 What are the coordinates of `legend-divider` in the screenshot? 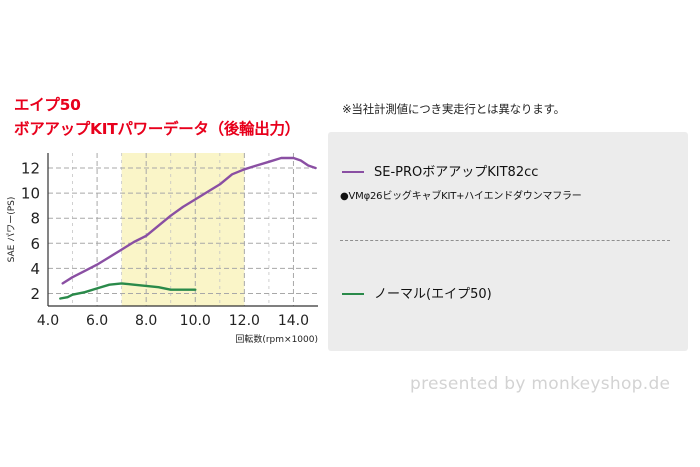 It's located at (505, 240).